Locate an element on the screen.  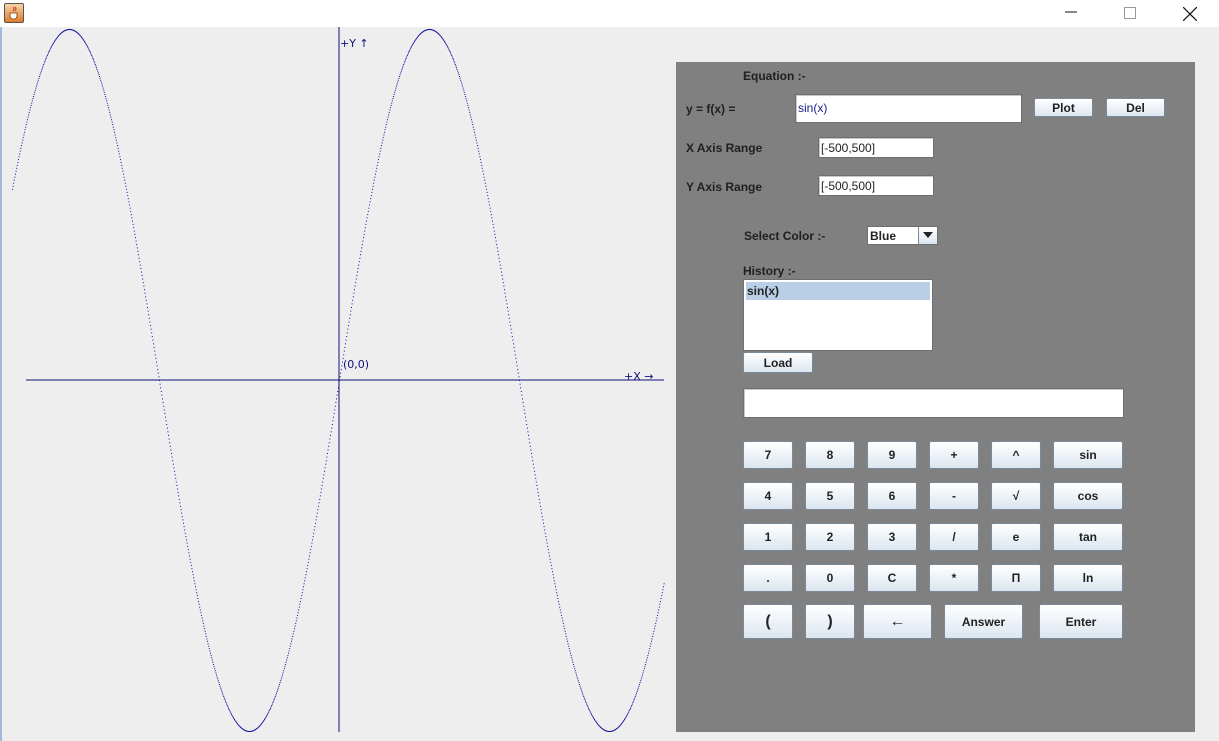
equation-input: sin(x) is located at coordinates (908, 108).